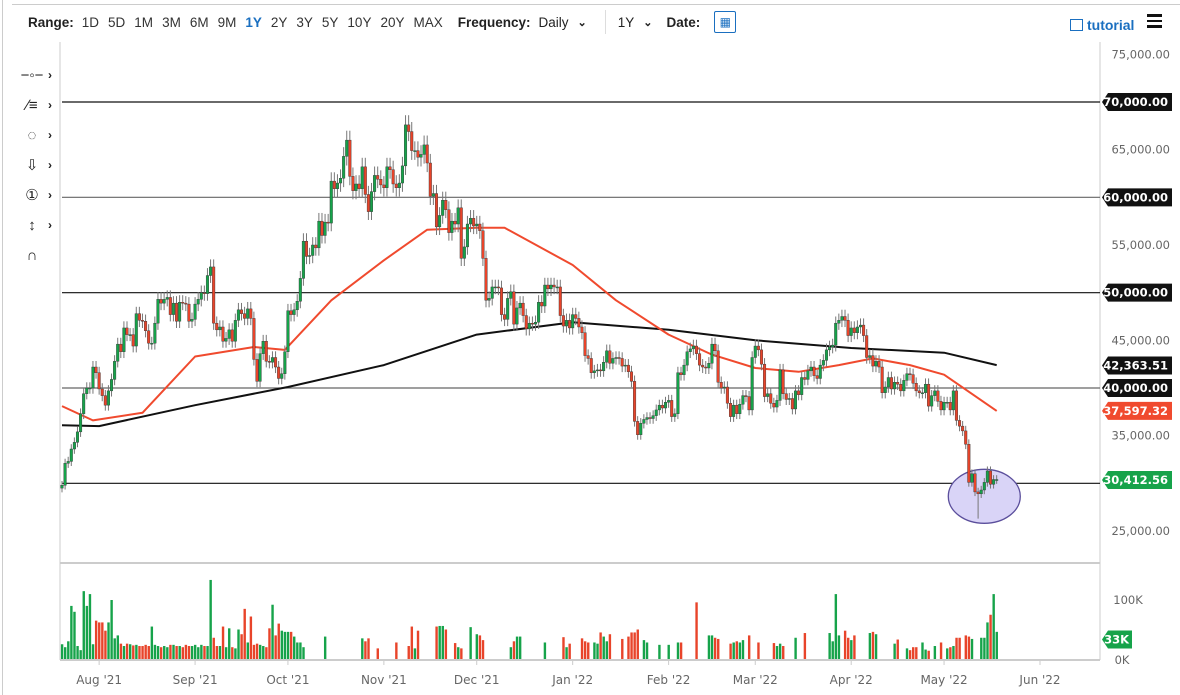 The width and height of the screenshot is (1180, 695). Describe the element at coordinates (50, 135) in the screenshot. I see `chevron-right-icon: ›` at that location.